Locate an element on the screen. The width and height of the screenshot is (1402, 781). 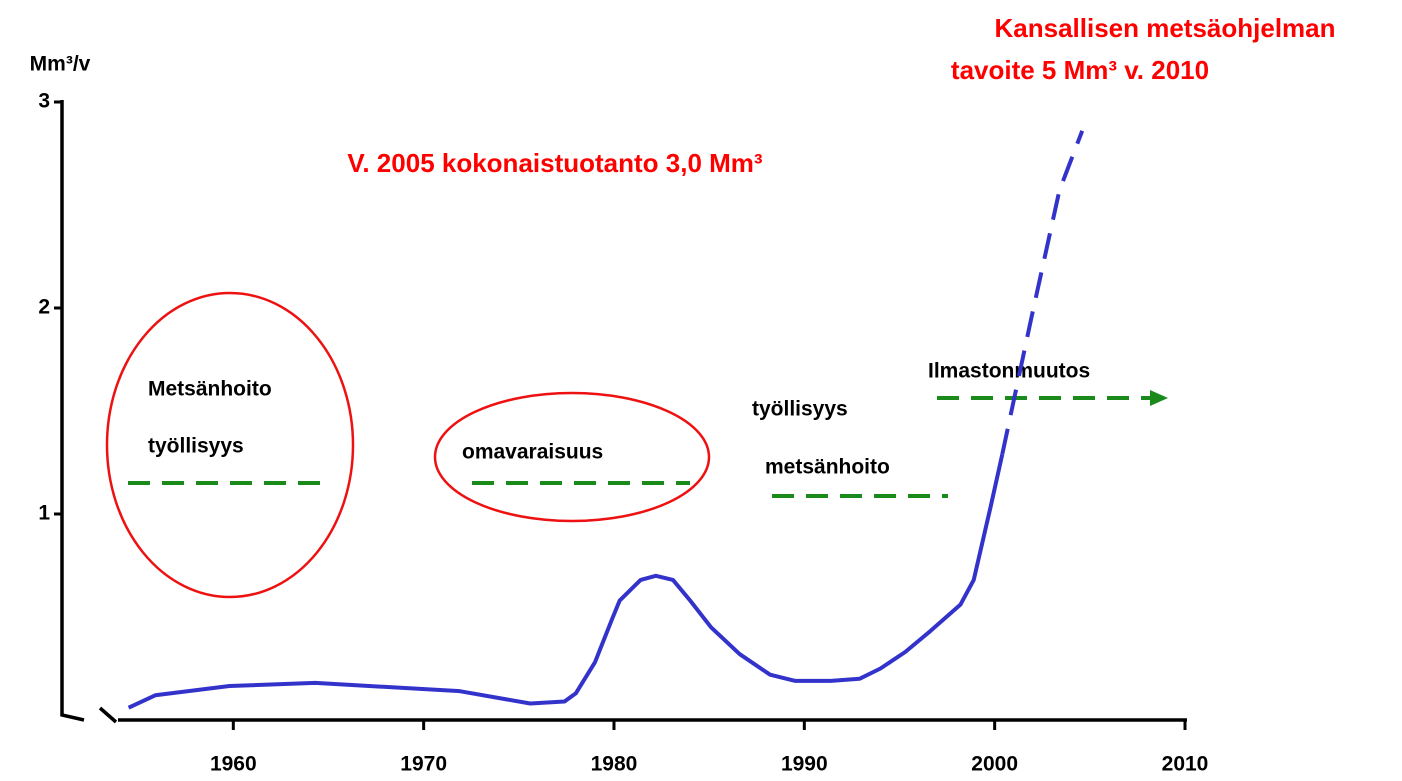
x-tick-label: 1960 is located at coordinates (233, 764).